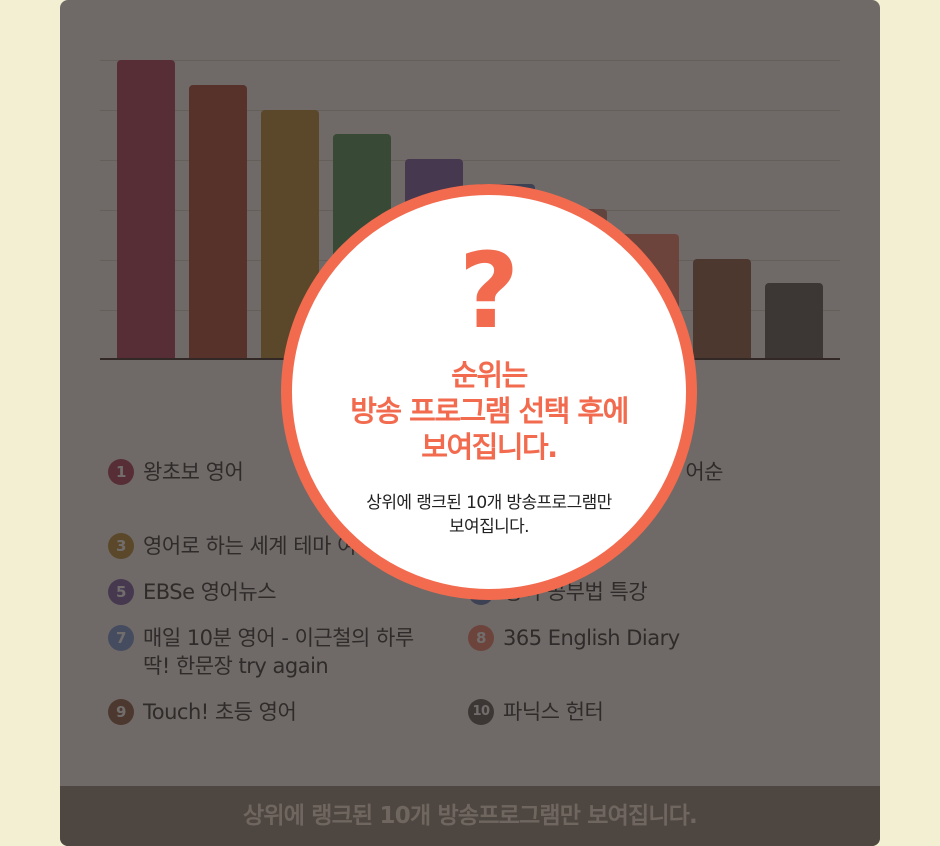 Image resolution: width=940 pixels, height=846 pixels. What do you see at coordinates (489, 515) in the screenshot?
I see `popup-subtext: 상위에 랭크된 10개 방송프로그램만 보여집니다.` at bounding box center [489, 515].